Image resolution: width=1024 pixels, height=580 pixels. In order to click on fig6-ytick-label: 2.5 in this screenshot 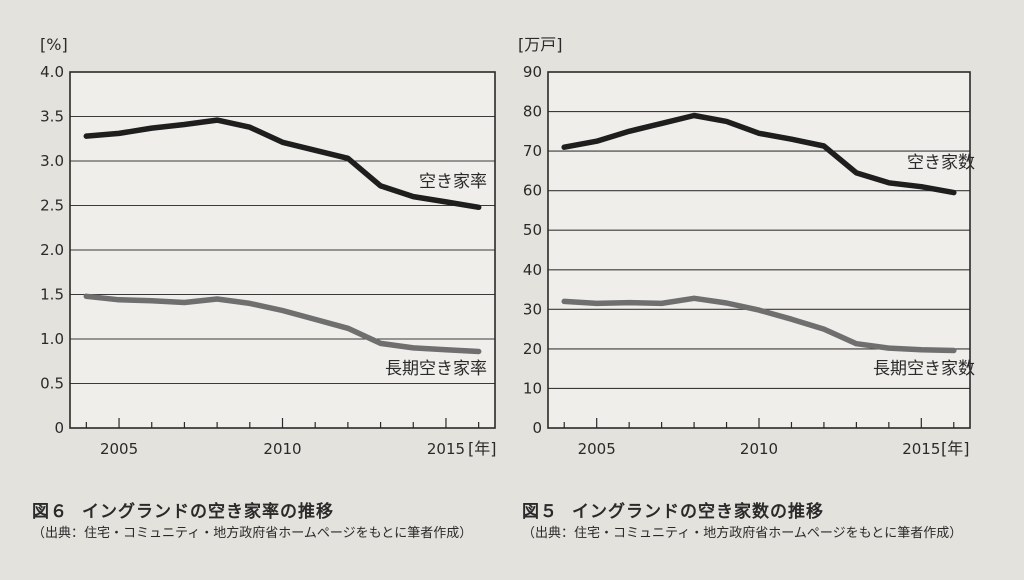, I will do `click(52, 206)`.